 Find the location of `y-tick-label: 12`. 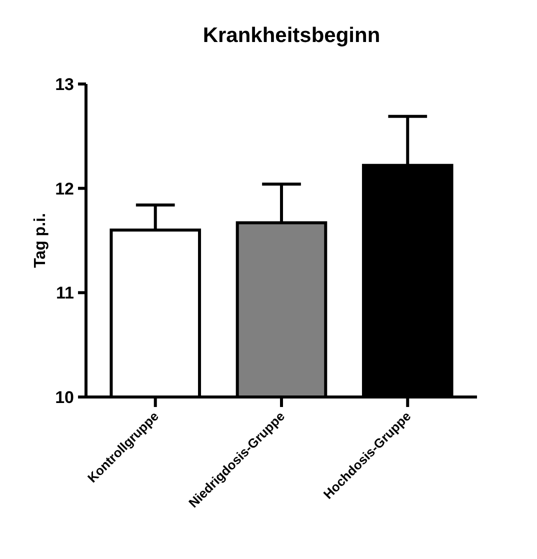

y-tick-label: 12 is located at coordinates (64, 188).